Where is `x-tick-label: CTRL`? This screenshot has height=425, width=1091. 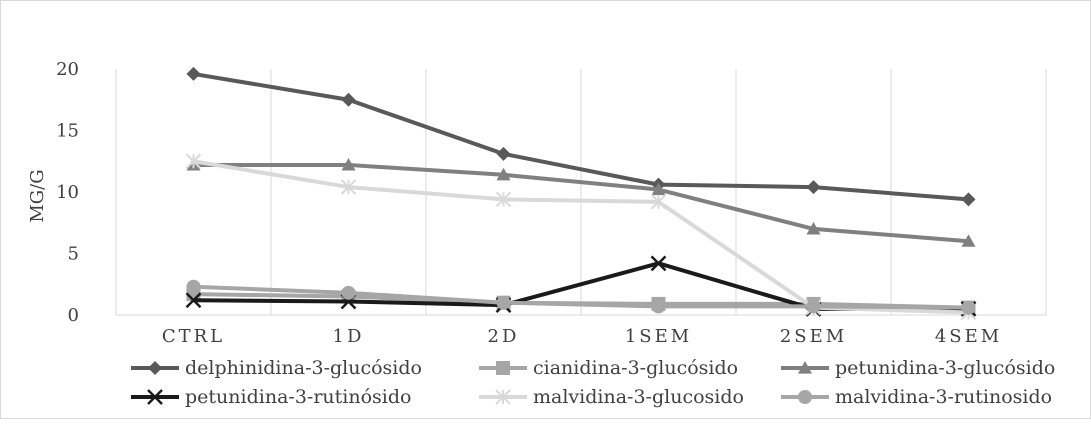
x-tick-label: CTRL is located at coordinates (193, 336).